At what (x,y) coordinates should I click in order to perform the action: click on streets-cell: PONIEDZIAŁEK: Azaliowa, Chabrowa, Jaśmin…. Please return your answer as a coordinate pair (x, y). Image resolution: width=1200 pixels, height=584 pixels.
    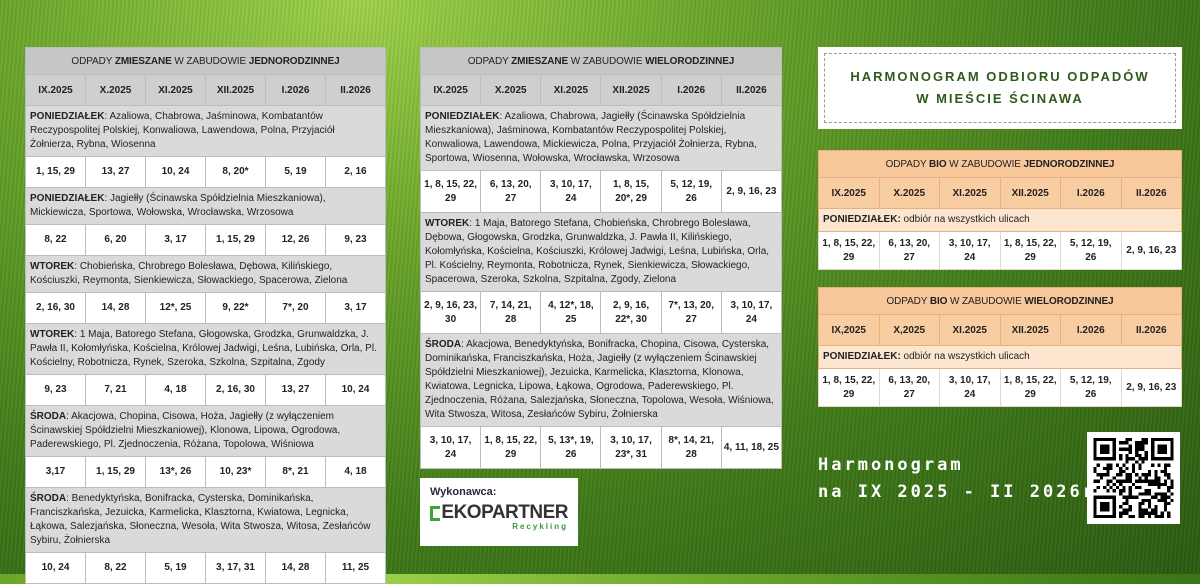
    Looking at the image, I should click on (205, 131).